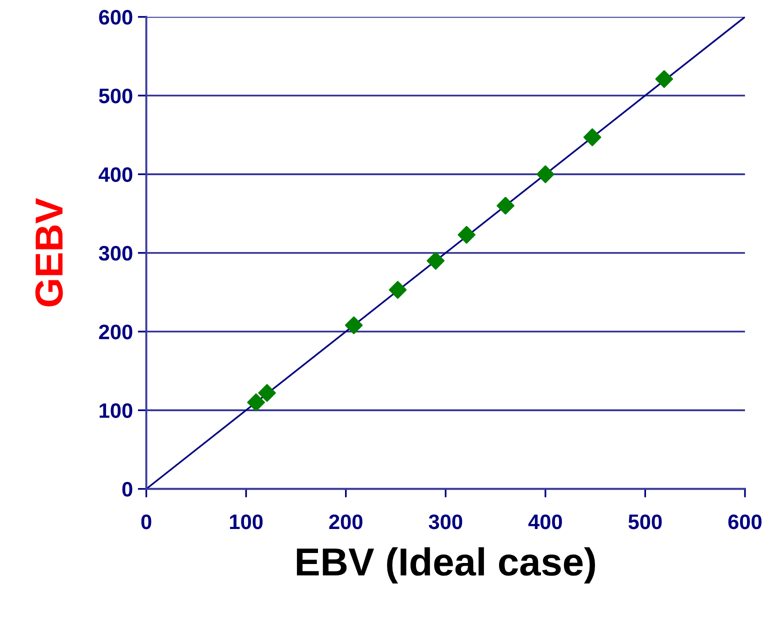 The height and width of the screenshot is (626, 770). I want to click on x-tick-label: 0, so click(146, 522).